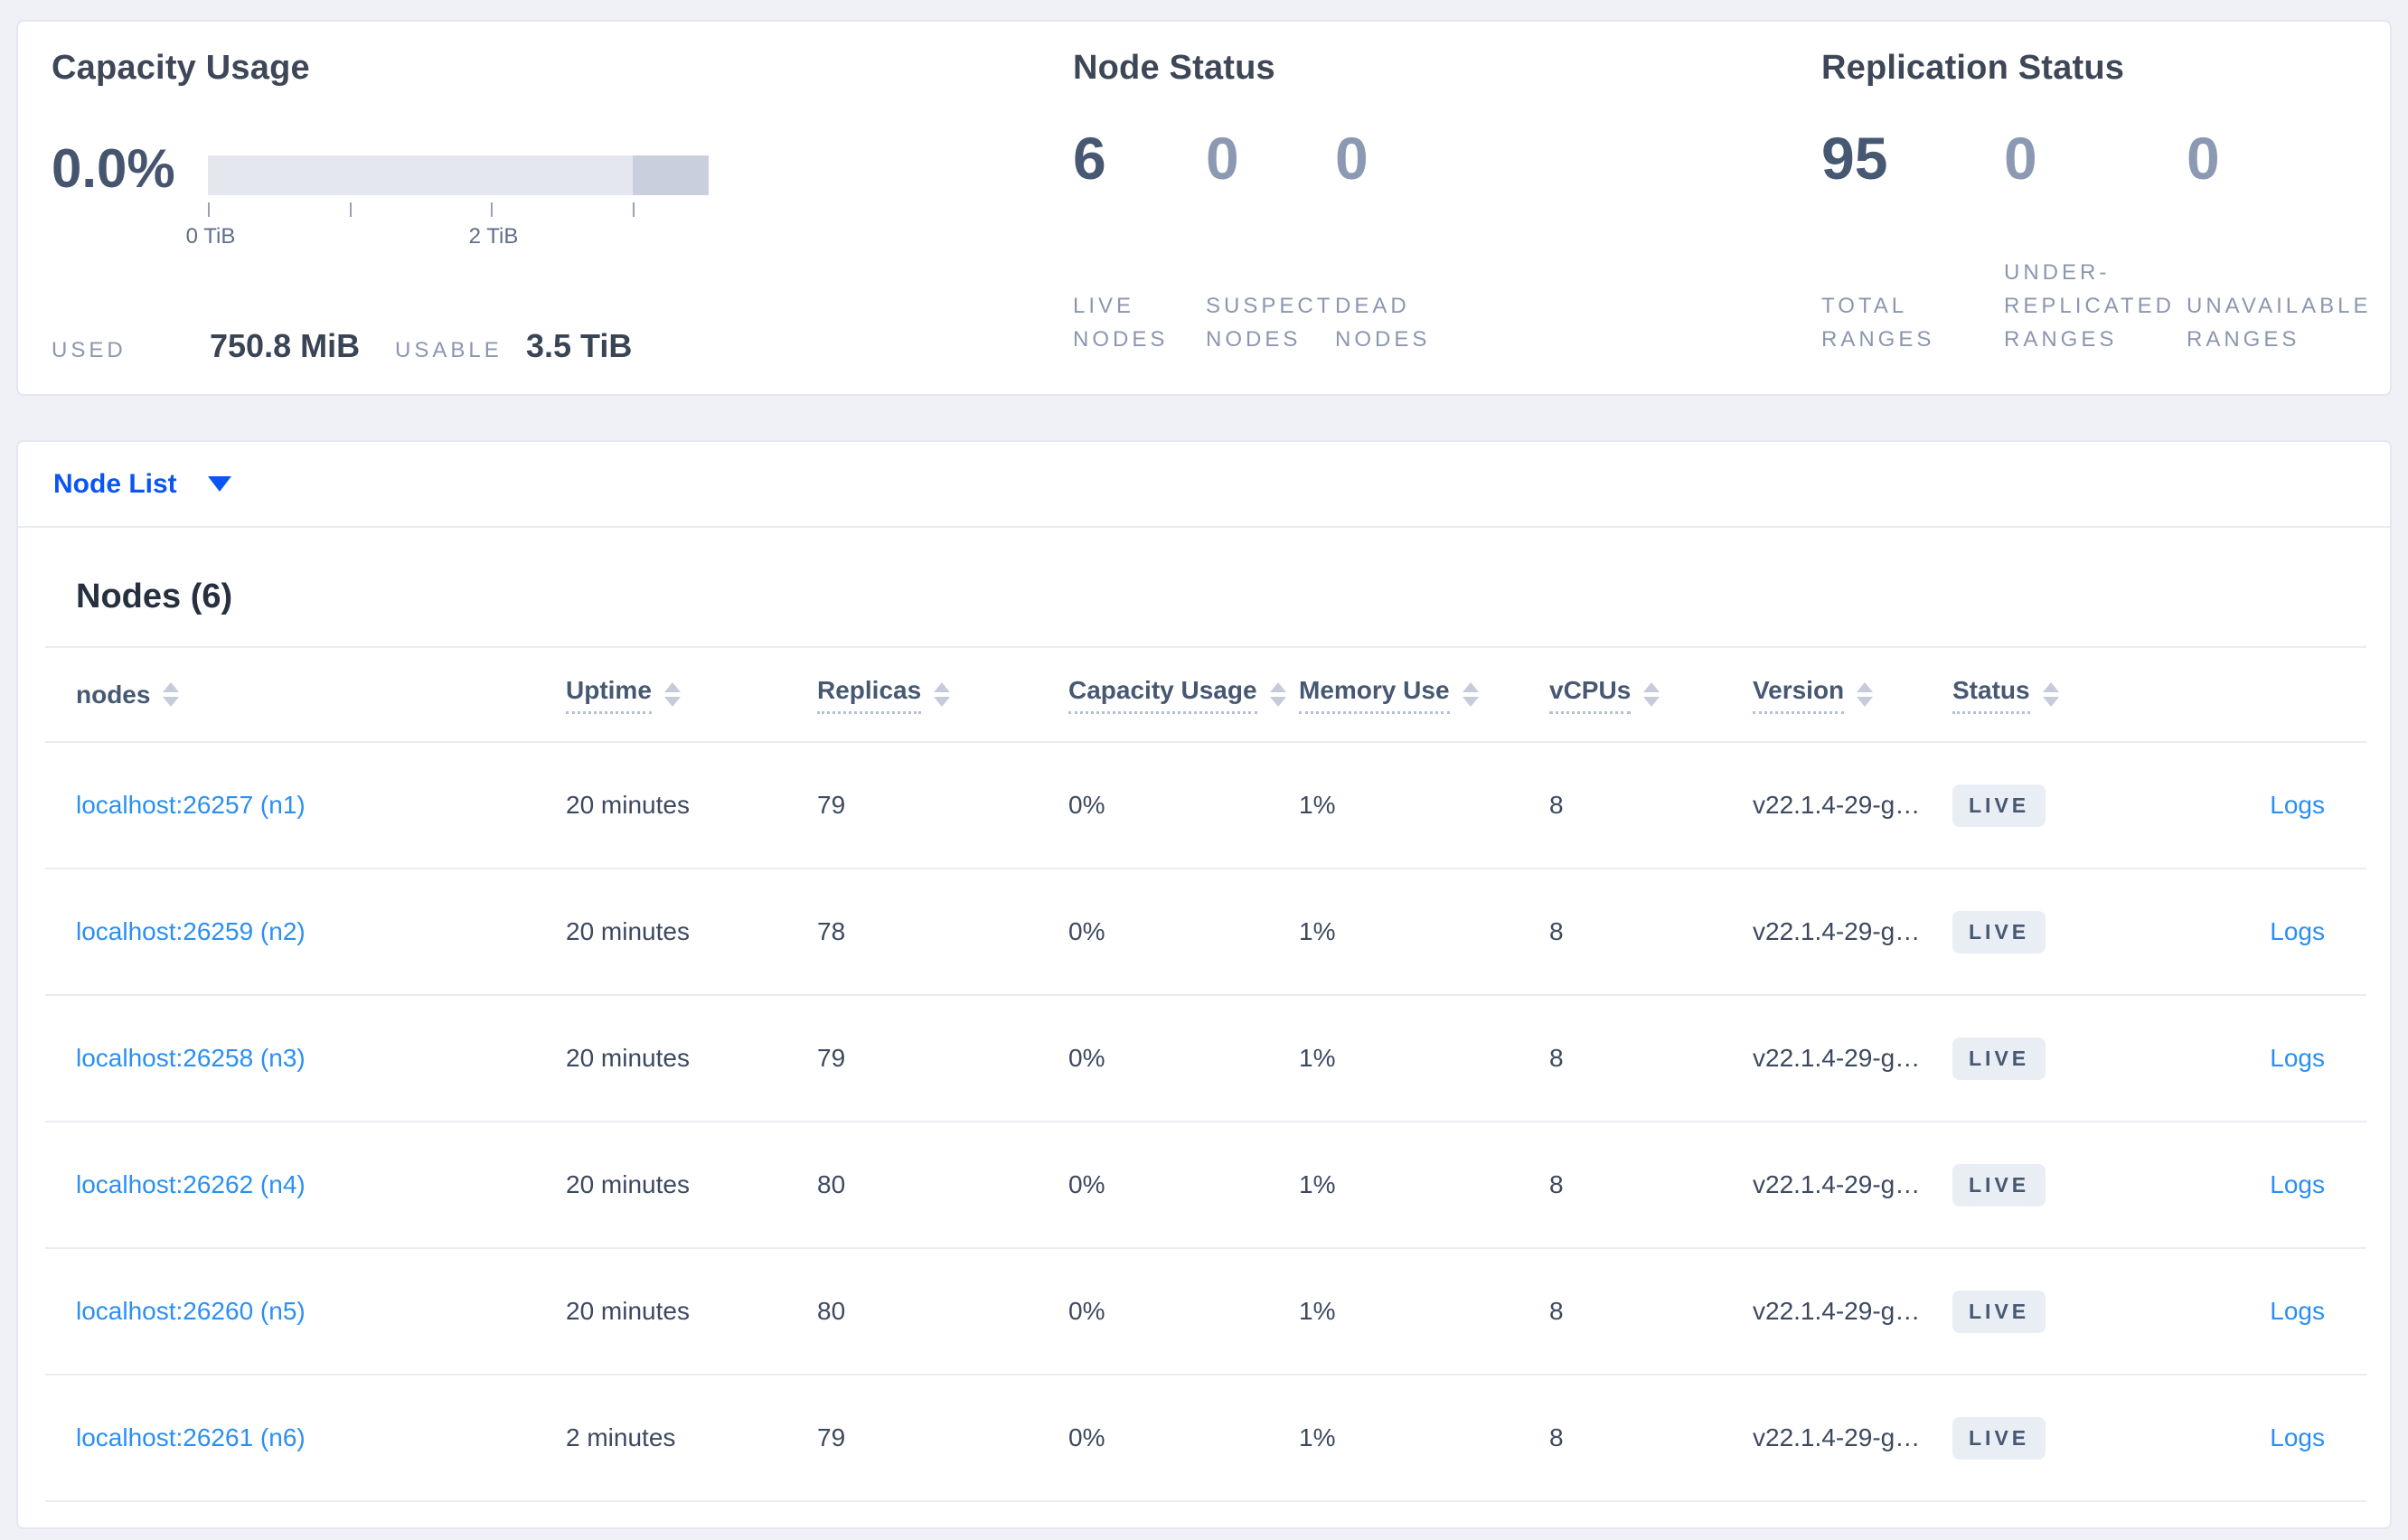 The width and height of the screenshot is (2408, 1540). What do you see at coordinates (181, 68) in the screenshot?
I see `capacity-usage-title: Capacity Usage` at bounding box center [181, 68].